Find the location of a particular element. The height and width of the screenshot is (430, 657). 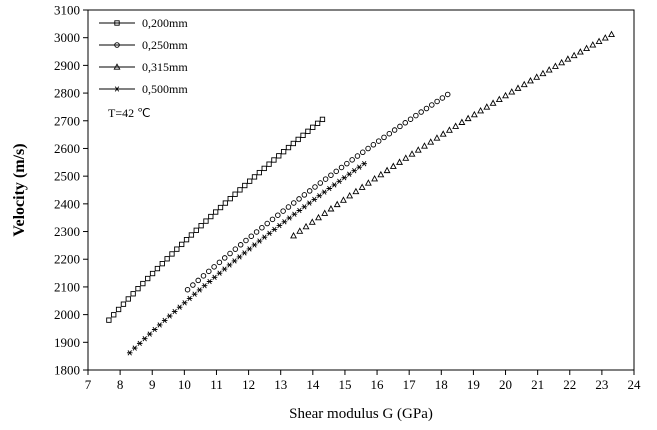

x-axis: 7 8 9 10 11 12 13 14 15 16 17 18 19 20 21 22 23 24 is located at coordinates (363, 381).